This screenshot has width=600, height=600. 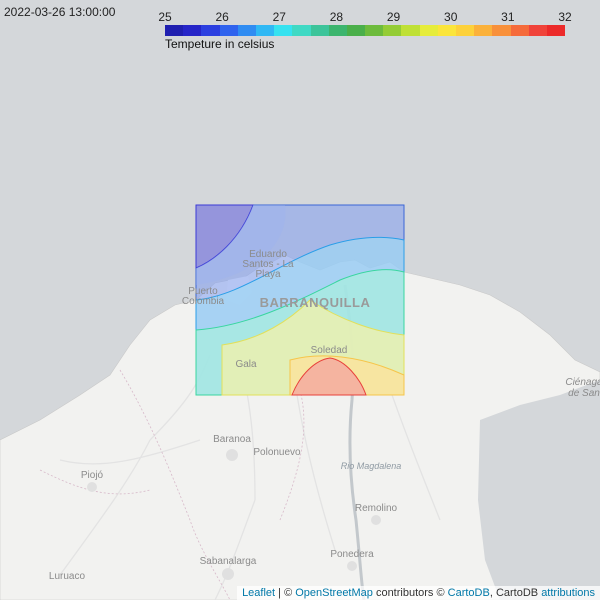 What do you see at coordinates (268, 254) in the screenshot?
I see `label-eduardo: Eduardo` at bounding box center [268, 254].